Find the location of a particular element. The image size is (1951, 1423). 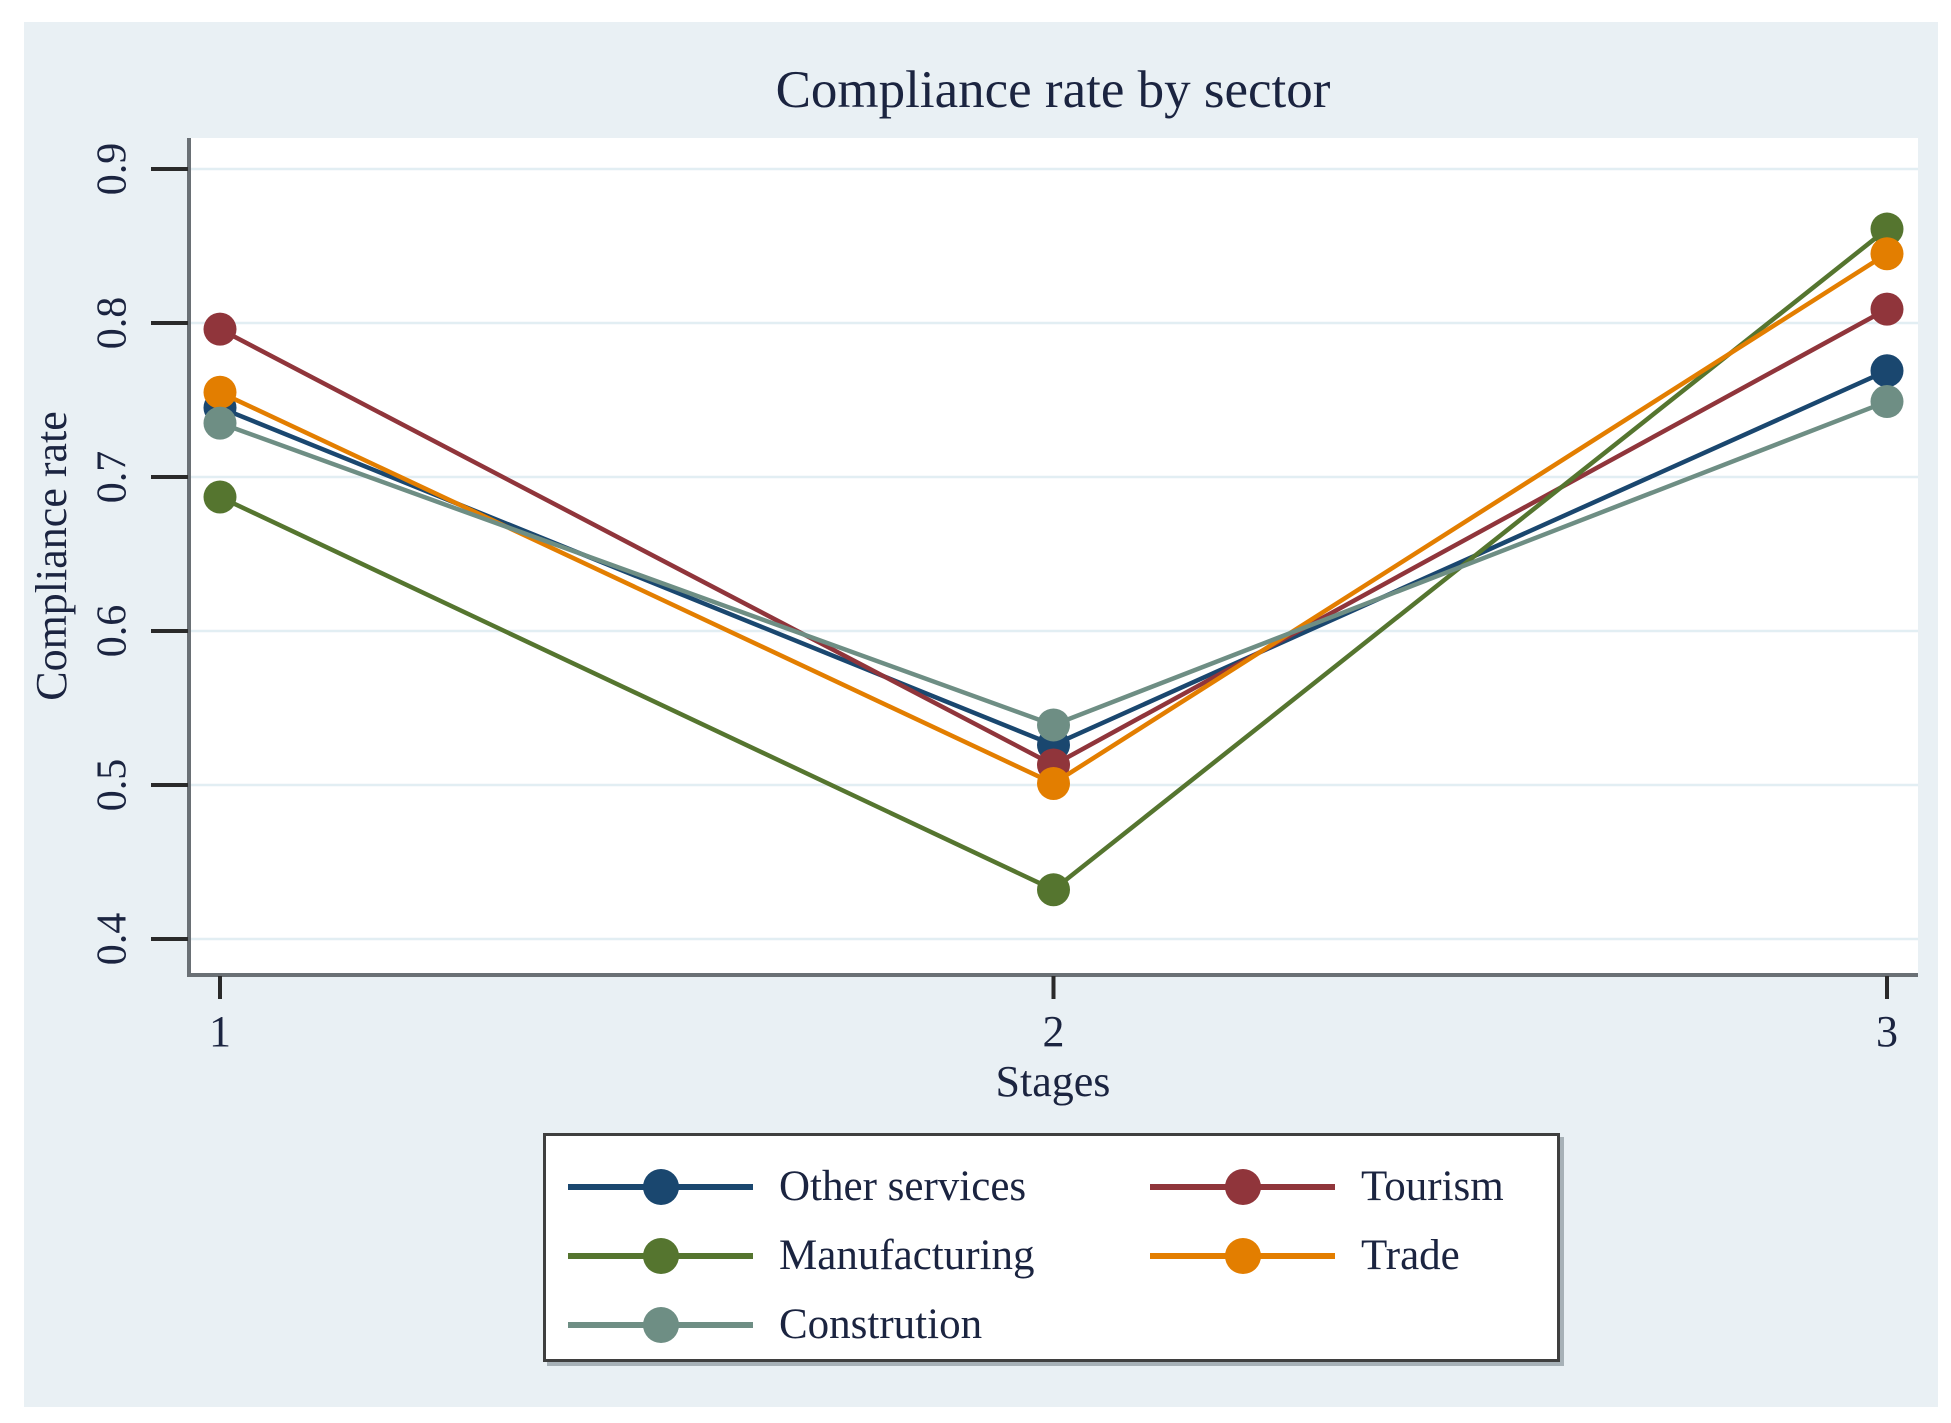

y-tick-label: 0.9 is located at coordinates (113, 169).